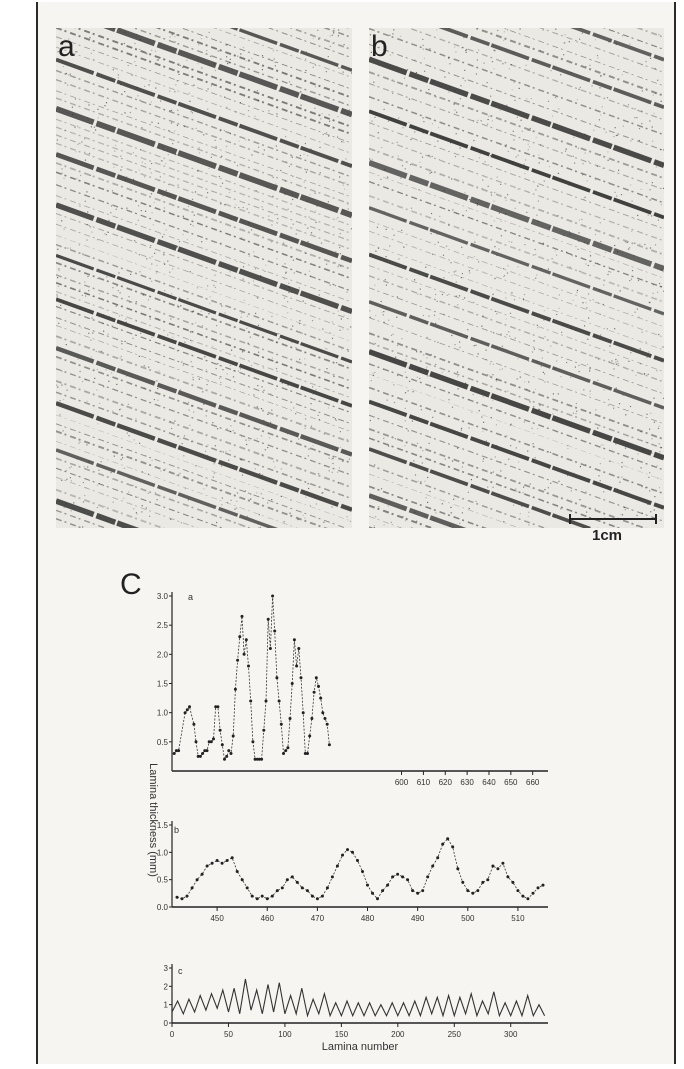 This screenshot has height=1069, width=684. What do you see at coordinates (467, 782) in the screenshot?
I see `x-tick-label: 630` at bounding box center [467, 782].